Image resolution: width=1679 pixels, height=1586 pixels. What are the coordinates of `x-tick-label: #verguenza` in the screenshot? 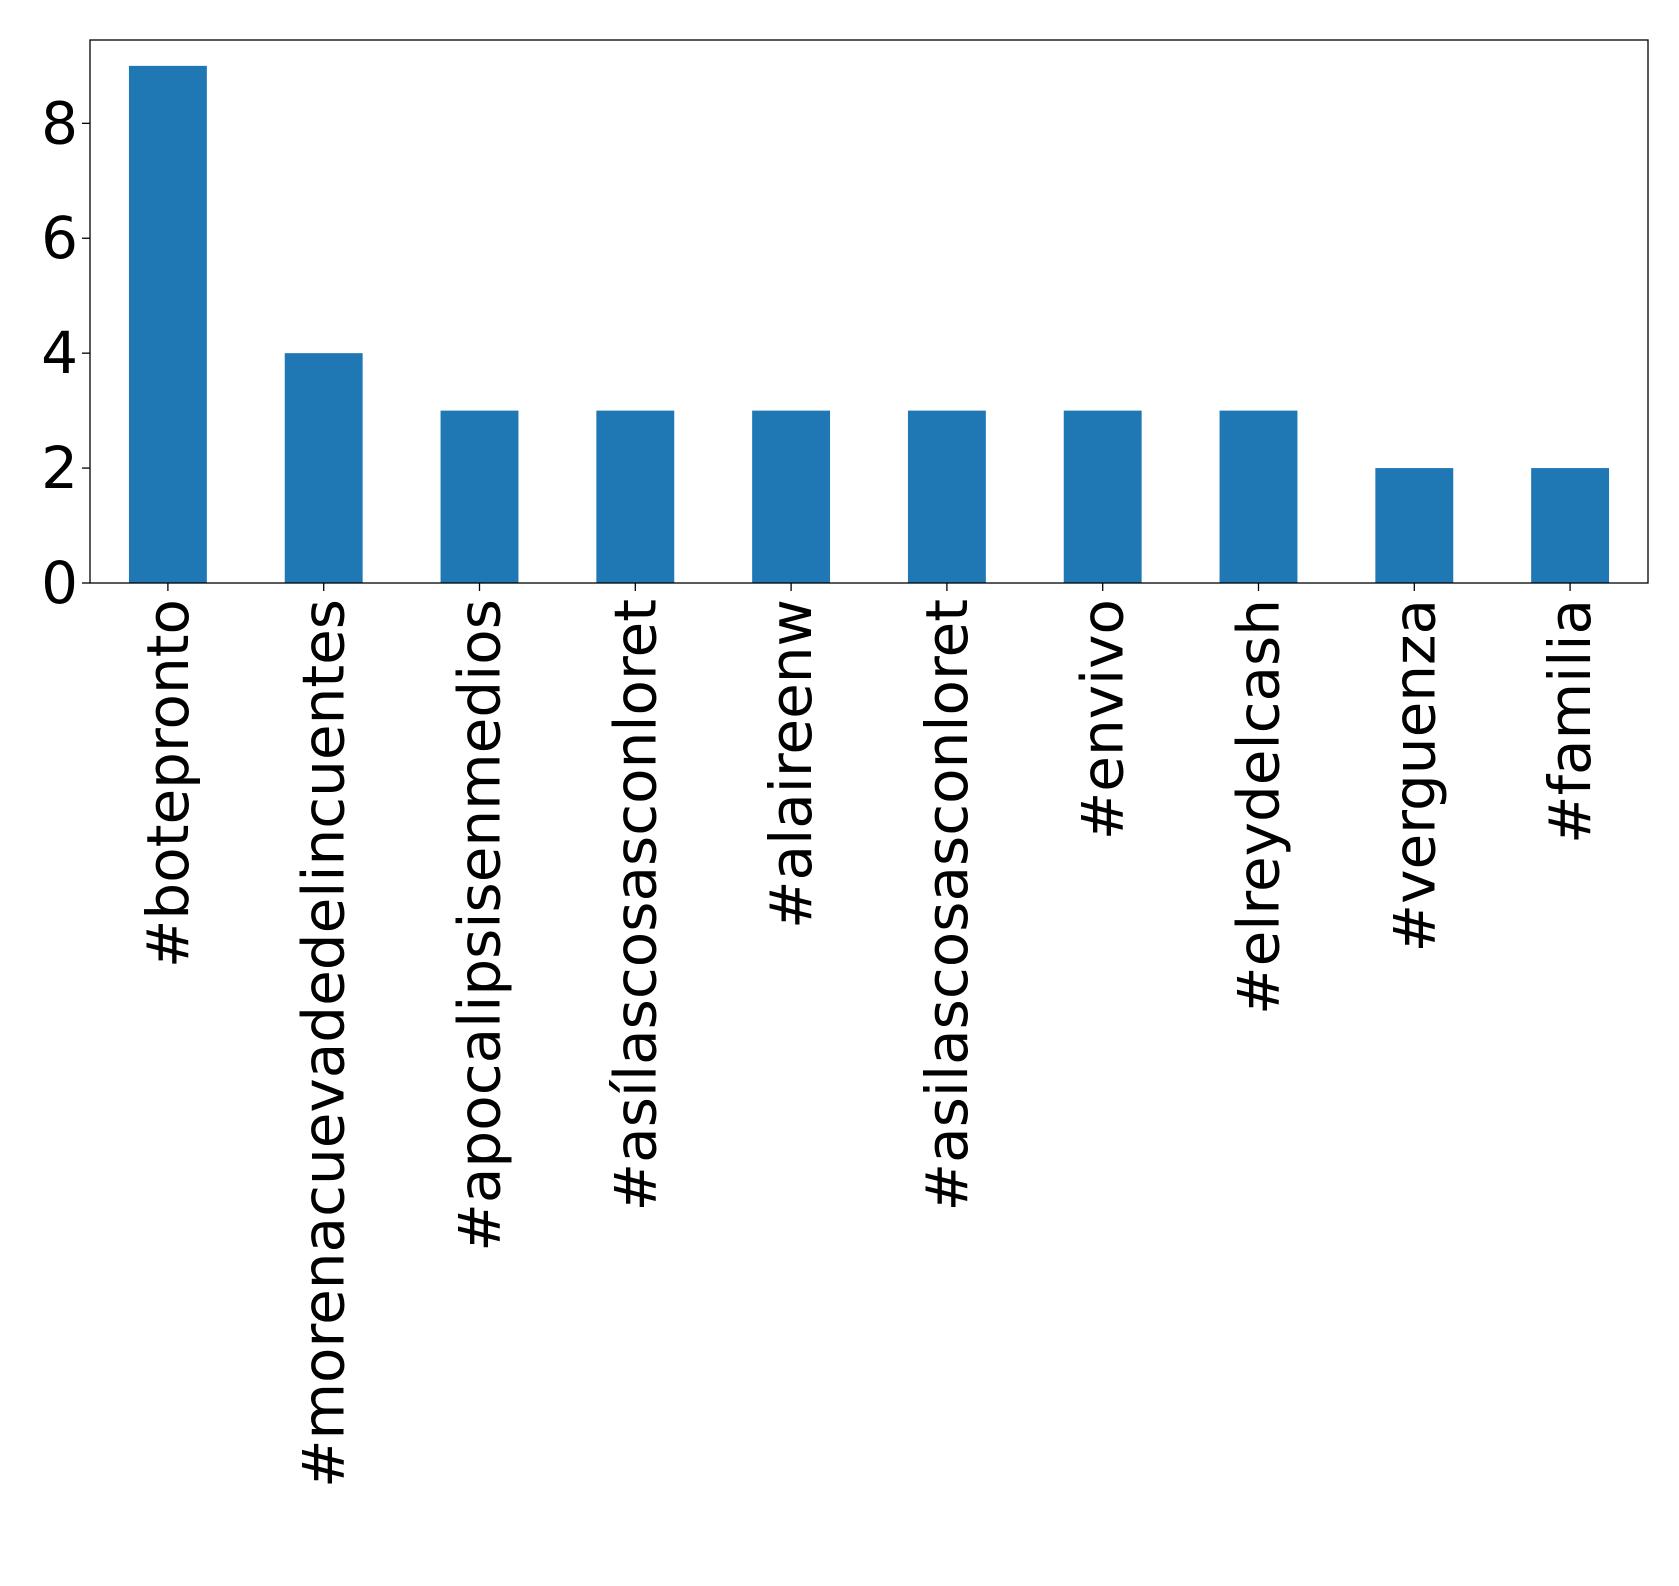 It's located at (1414, 775).